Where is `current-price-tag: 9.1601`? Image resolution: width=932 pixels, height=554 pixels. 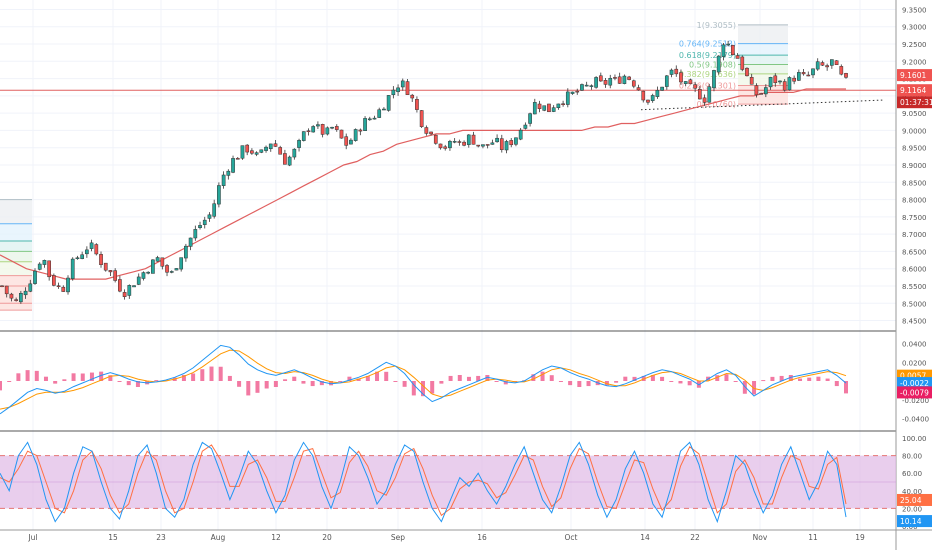
current-price-tag: 9.1601 is located at coordinates (914, 75).